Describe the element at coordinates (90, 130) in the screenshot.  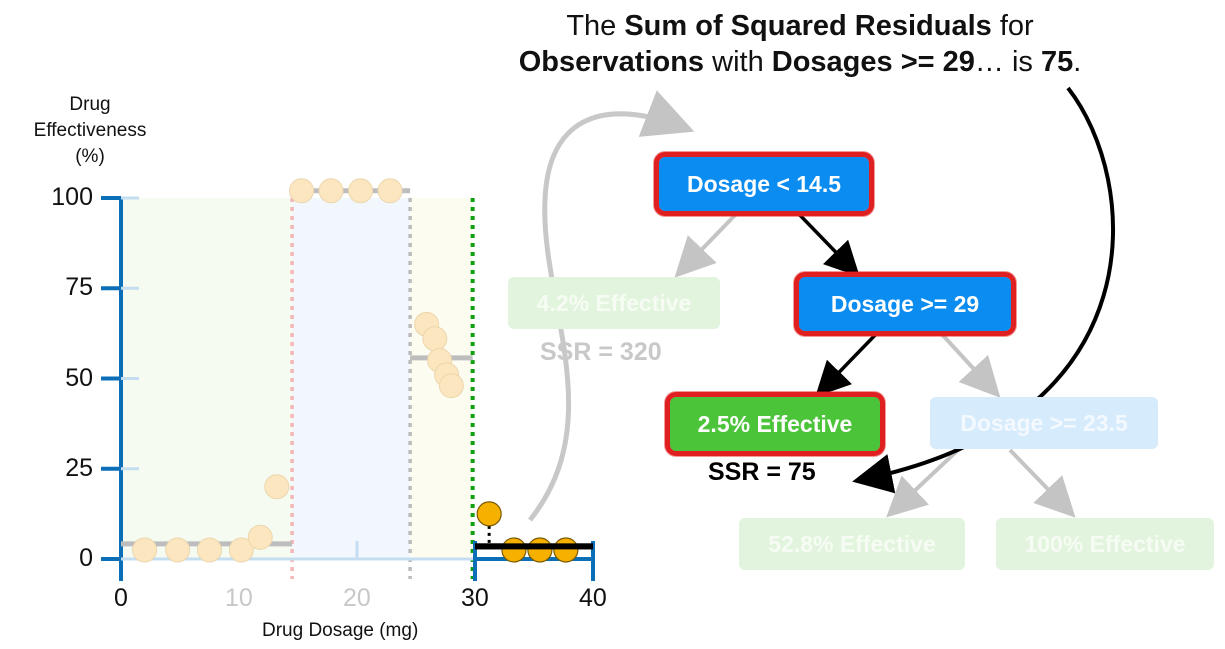
I see `y-axis-label: Drug Effectiveness (%)` at that location.